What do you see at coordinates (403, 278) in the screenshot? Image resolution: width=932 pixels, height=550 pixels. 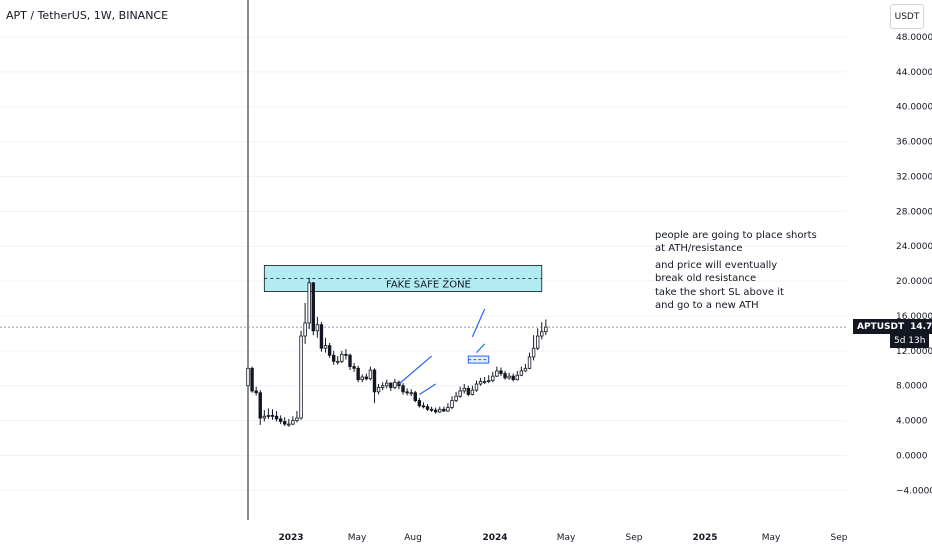 I see `fake-safe-zone: FAKE SAFE ZONE` at bounding box center [403, 278].